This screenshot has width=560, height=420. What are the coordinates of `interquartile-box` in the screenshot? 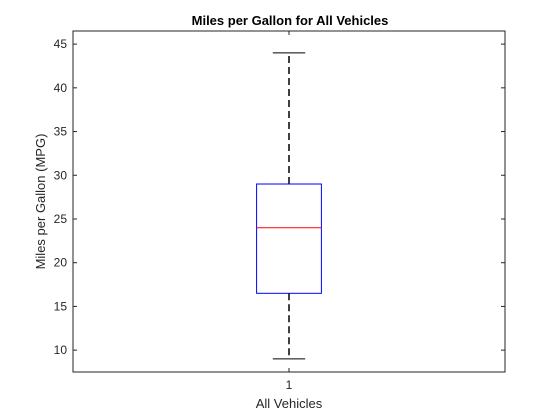 It's located at (289, 238).